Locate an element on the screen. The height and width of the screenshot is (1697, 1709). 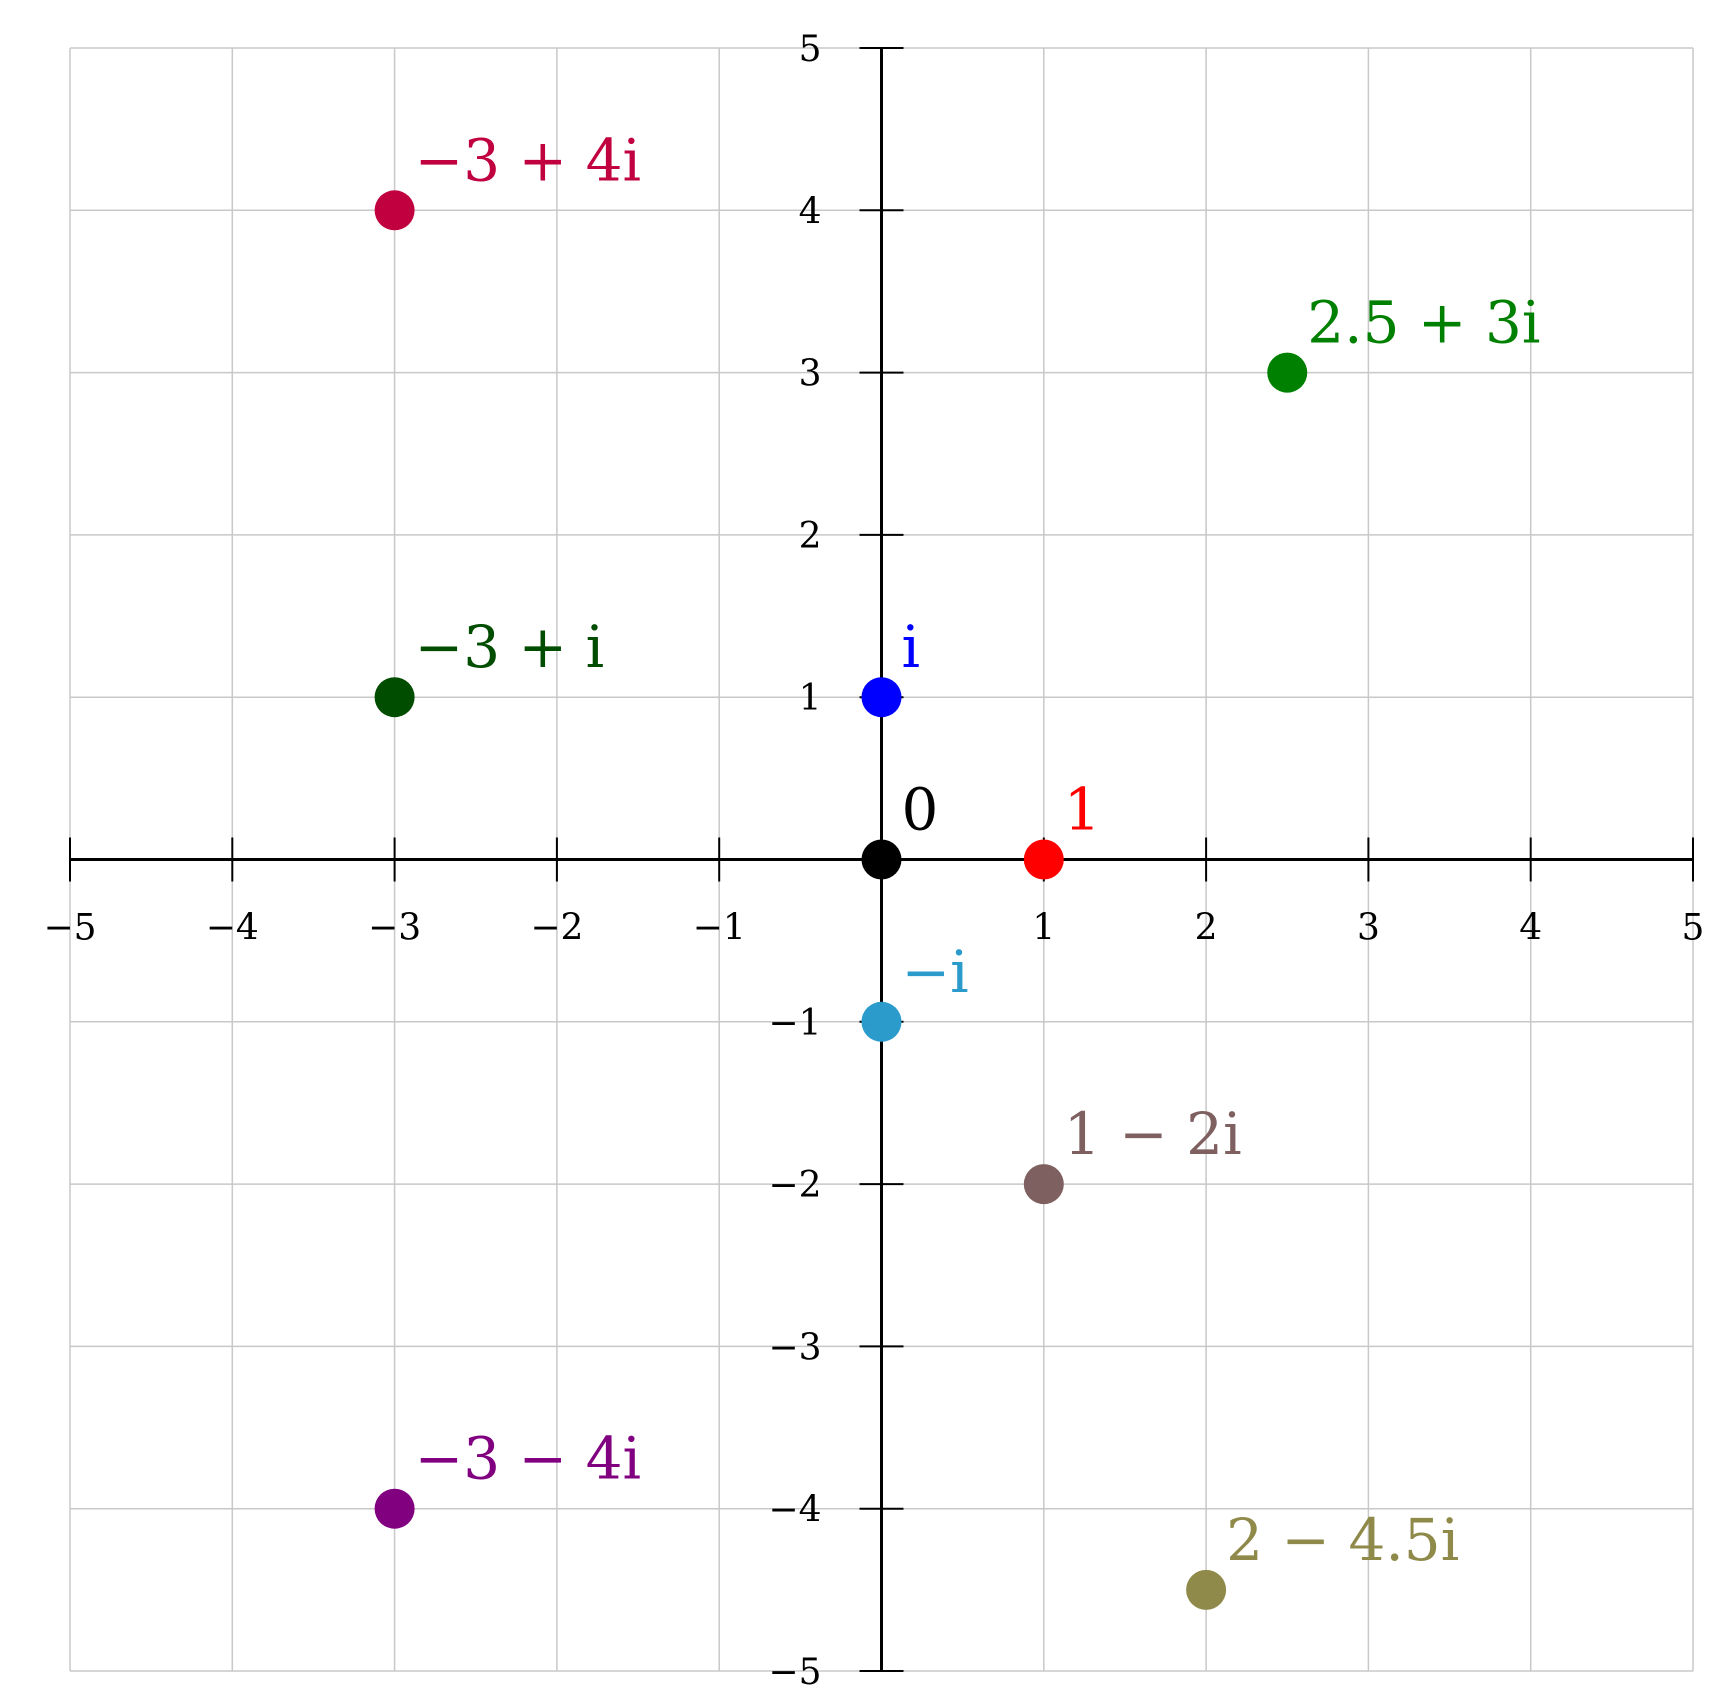
point-label: 2 − 4.5i is located at coordinates (1342, 1540).